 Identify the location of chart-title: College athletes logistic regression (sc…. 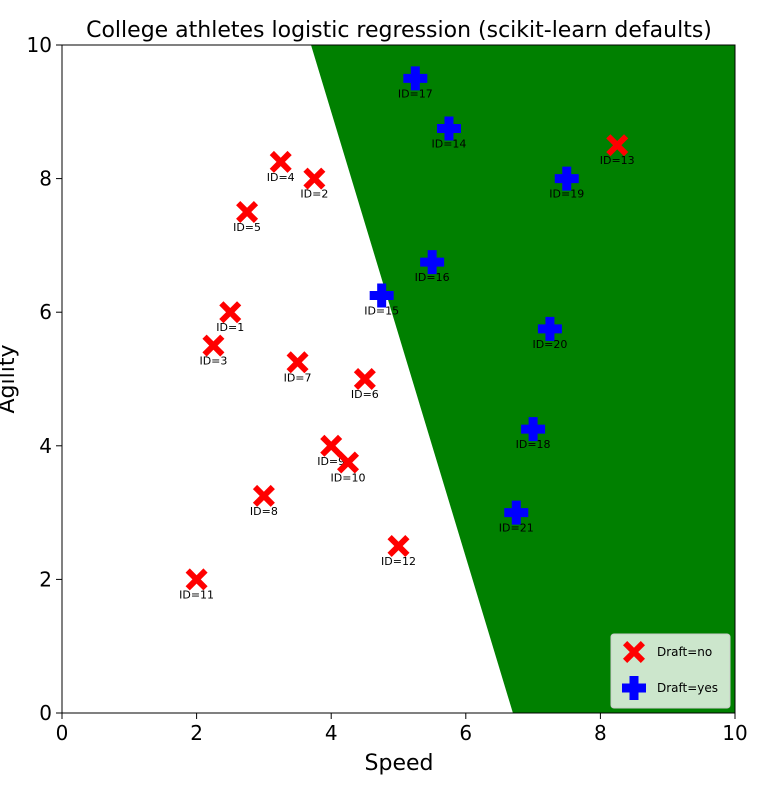
(399, 30).